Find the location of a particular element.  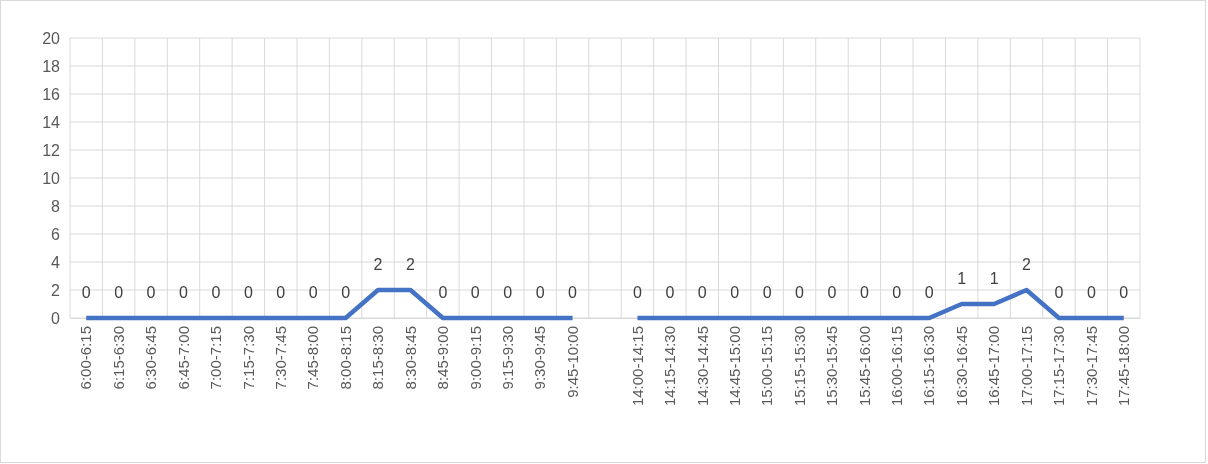

y-tick-label: 4 is located at coordinates (56, 262).